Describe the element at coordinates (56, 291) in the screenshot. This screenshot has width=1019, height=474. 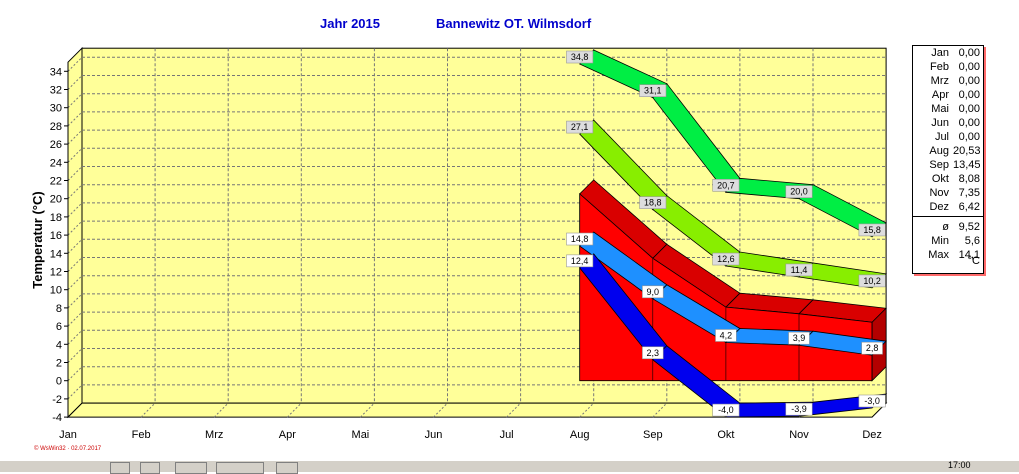
I see `y-tick-label: 10` at that location.